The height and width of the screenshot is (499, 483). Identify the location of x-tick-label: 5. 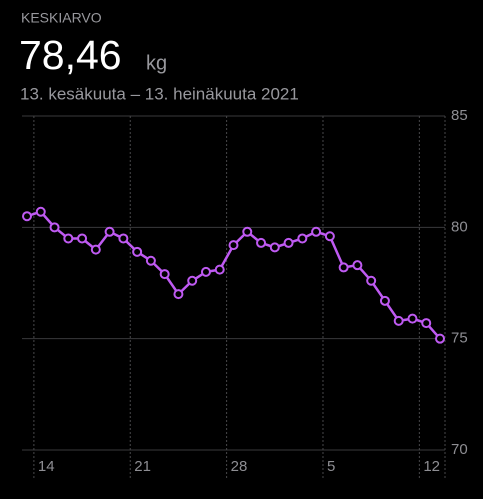
(331, 466).